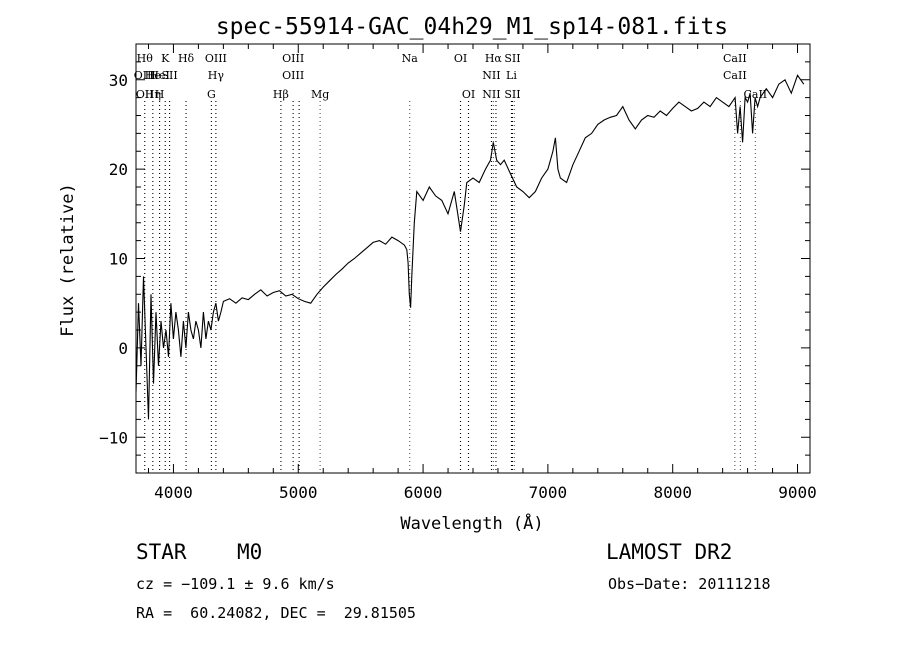 The width and height of the screenshot is (900, 650). I want to click on x-tick-label: 9000, so click(797, 492).